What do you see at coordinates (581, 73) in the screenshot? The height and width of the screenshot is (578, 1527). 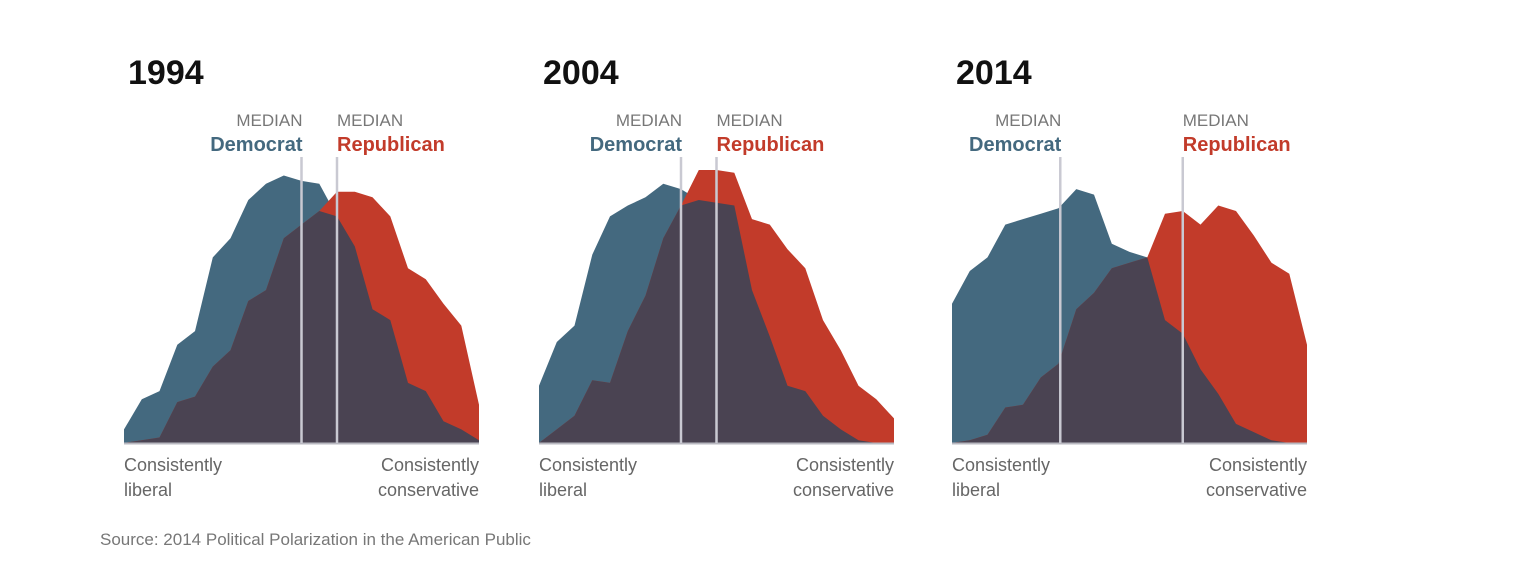 I see `panel-title: 2004` at bounding box center [581, 73].